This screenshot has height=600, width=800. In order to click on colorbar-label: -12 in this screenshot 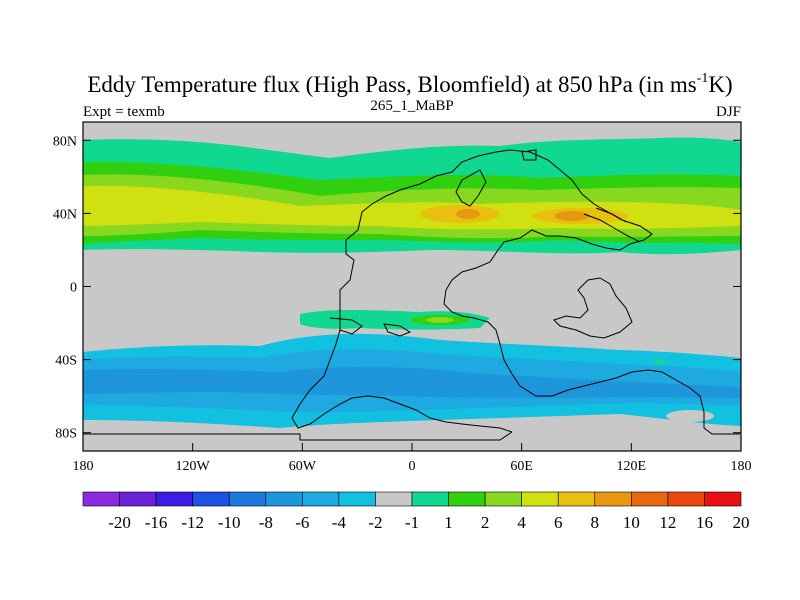, I will do `click(192, 522)`.